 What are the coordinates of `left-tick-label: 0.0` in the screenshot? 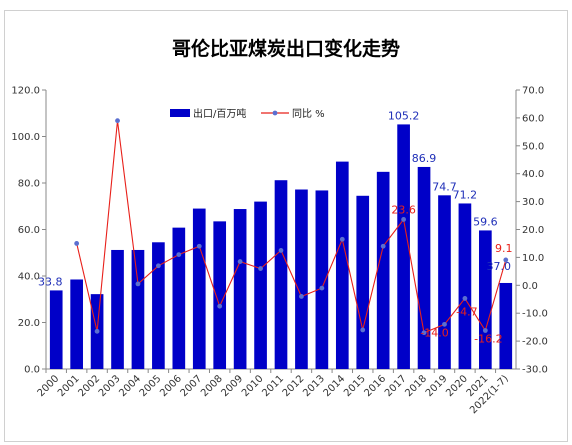 It's located at (32, 370).